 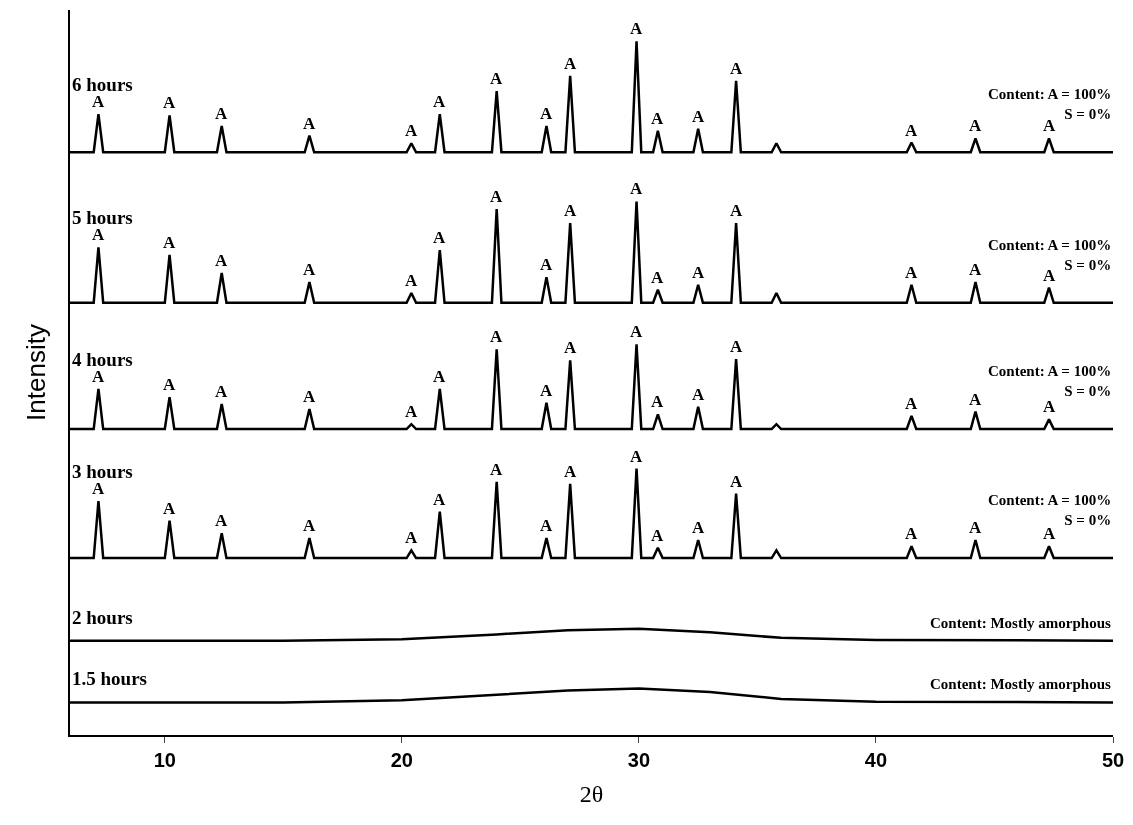 I want to click on x-tick-label: 10, so click(x=164, y=759).